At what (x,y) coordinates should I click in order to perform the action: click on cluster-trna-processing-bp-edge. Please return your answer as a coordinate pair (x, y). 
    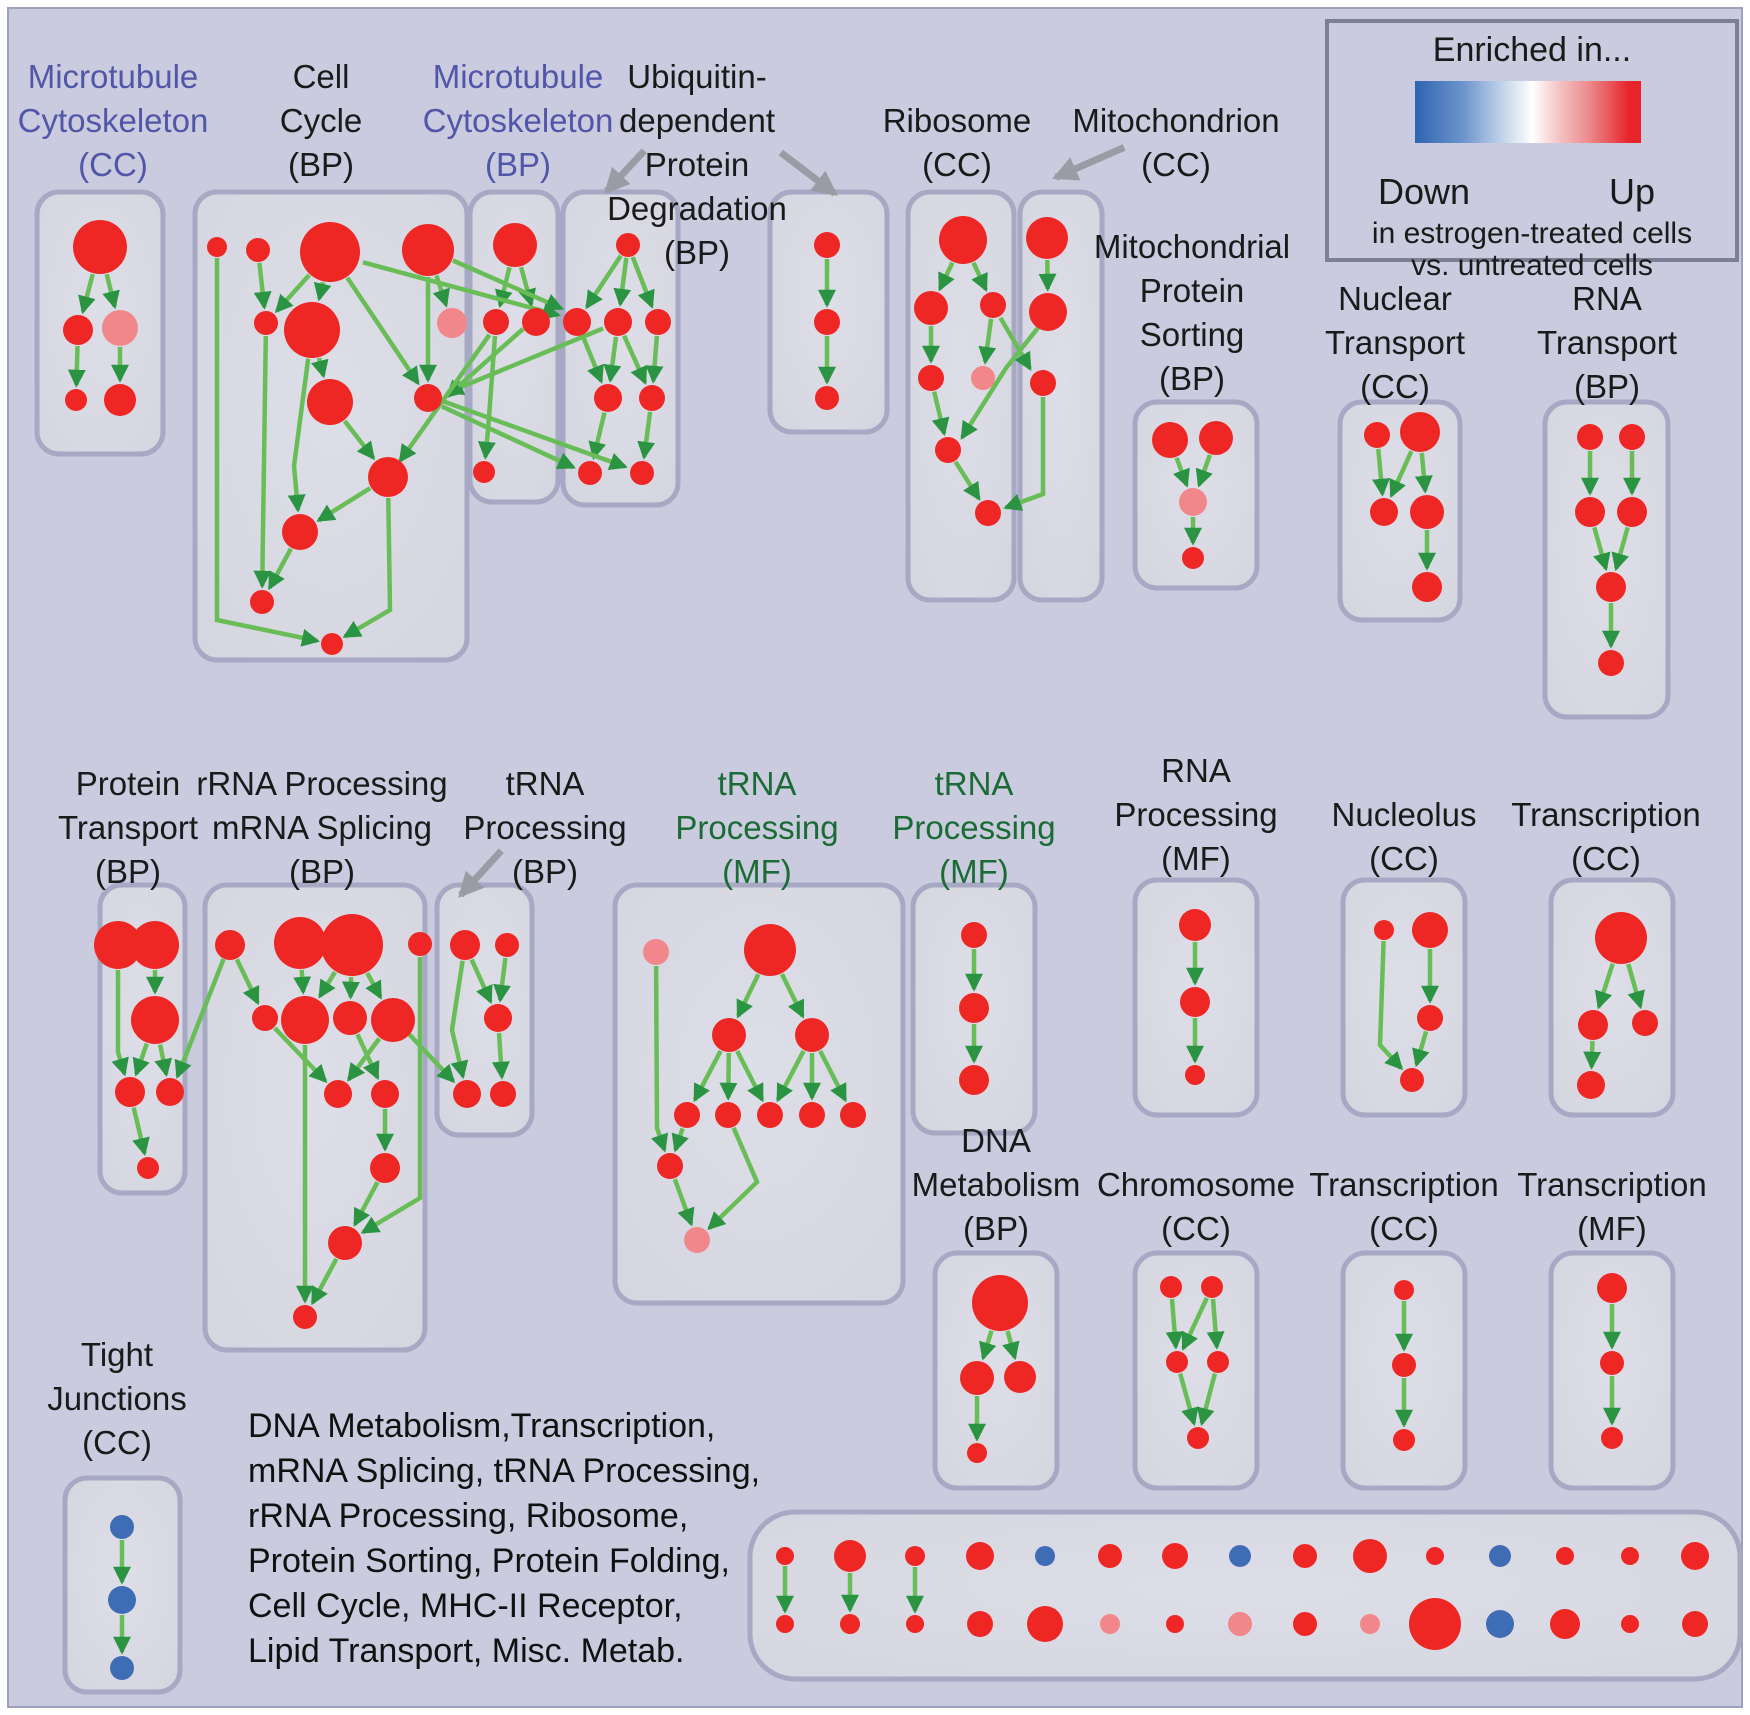
    Looking at the image, I should click on (459, 1020).